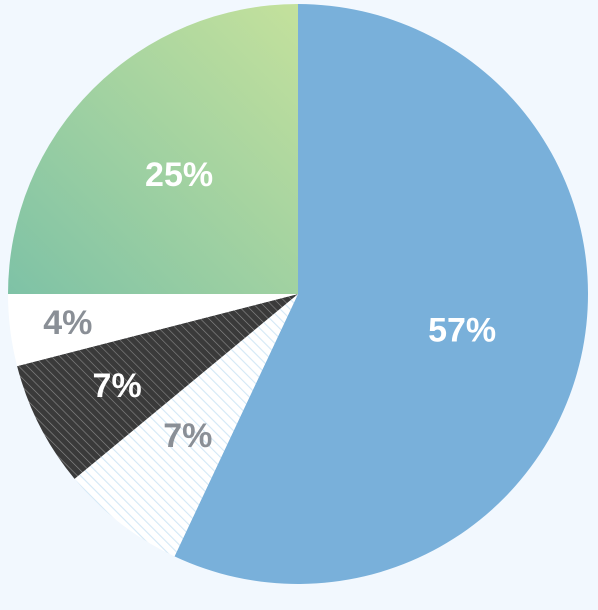 Image resolution: width=598 pixels, height=610 pixels. I want to click on slice-label-3: 4%, so click(67, 323).